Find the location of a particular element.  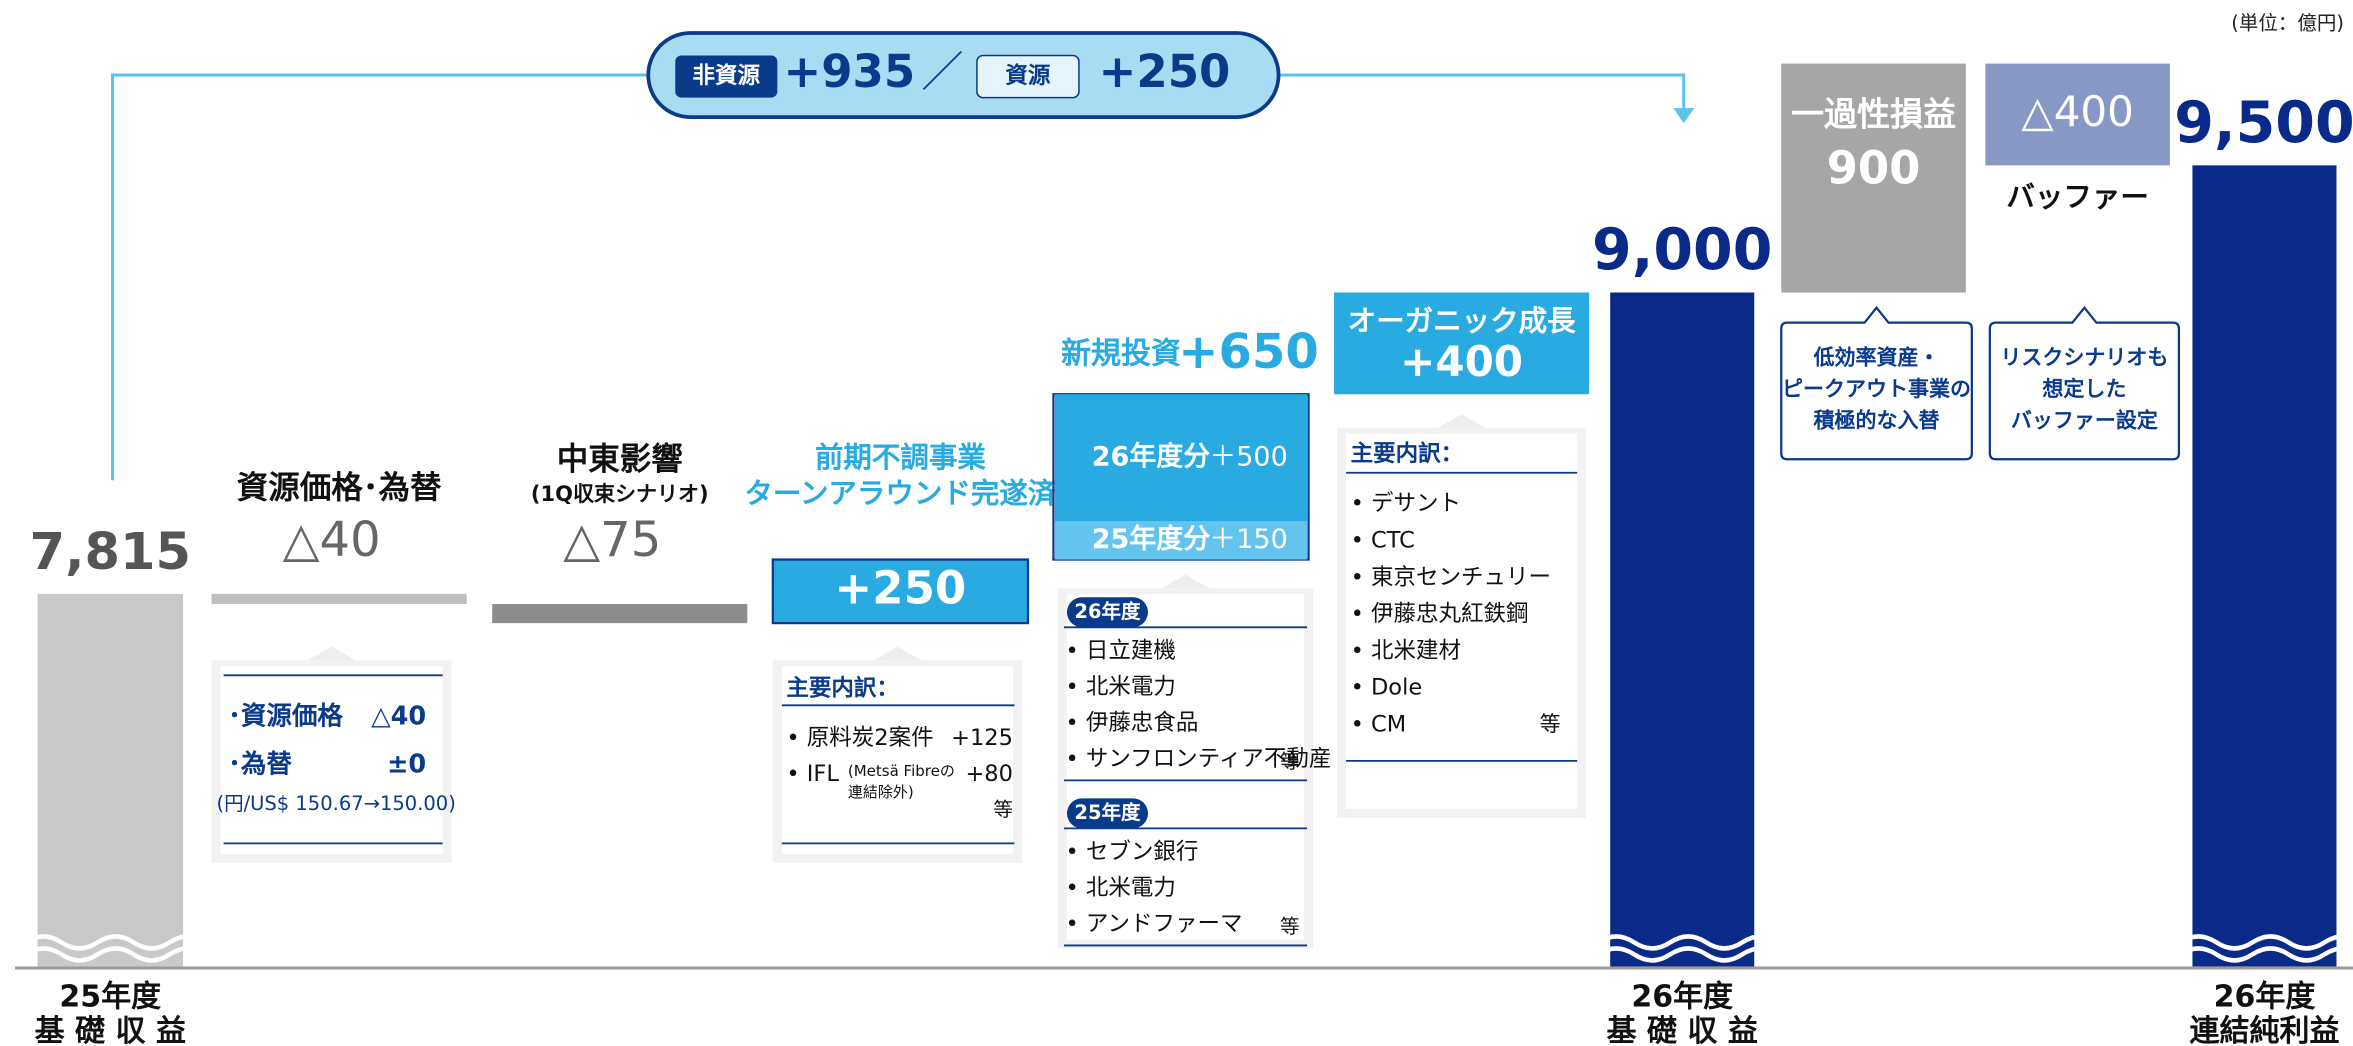

label: • 日立建機 is located at coordinates (1120, 651).